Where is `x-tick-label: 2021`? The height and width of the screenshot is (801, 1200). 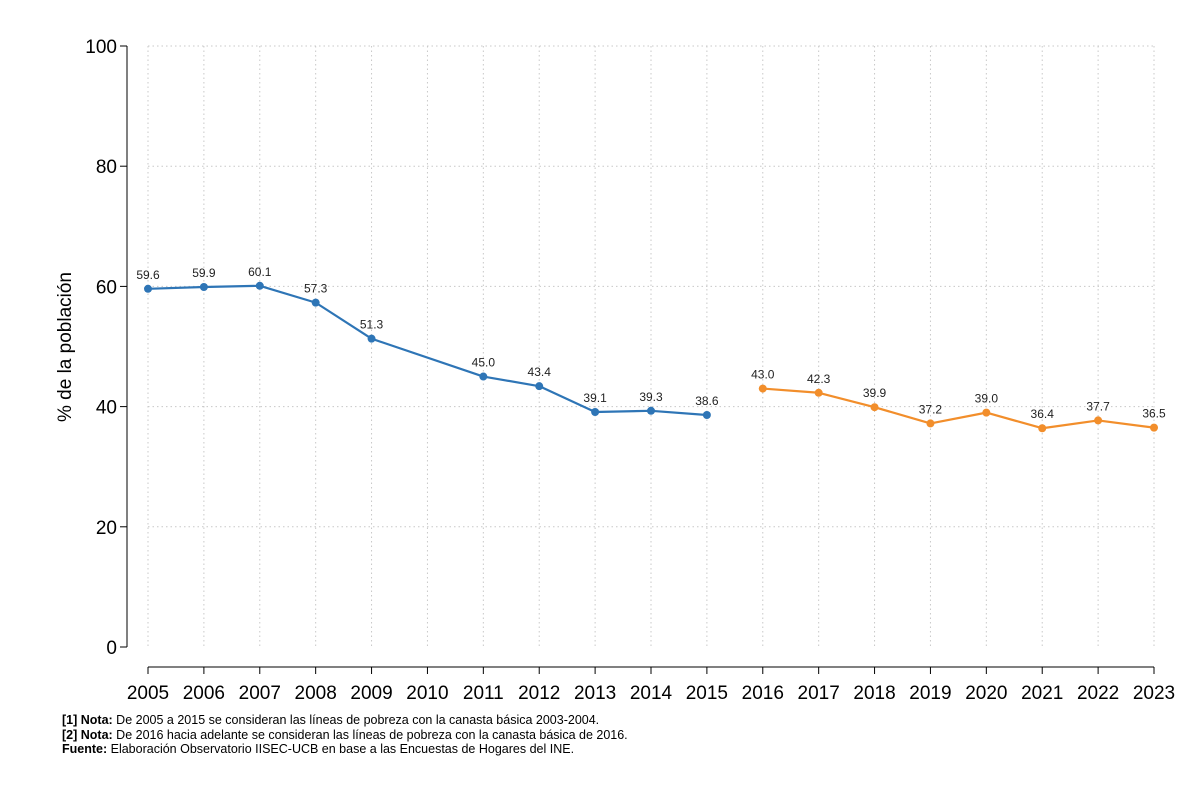 x-tick-label: 2021 is located at coordinates (1042, 693).